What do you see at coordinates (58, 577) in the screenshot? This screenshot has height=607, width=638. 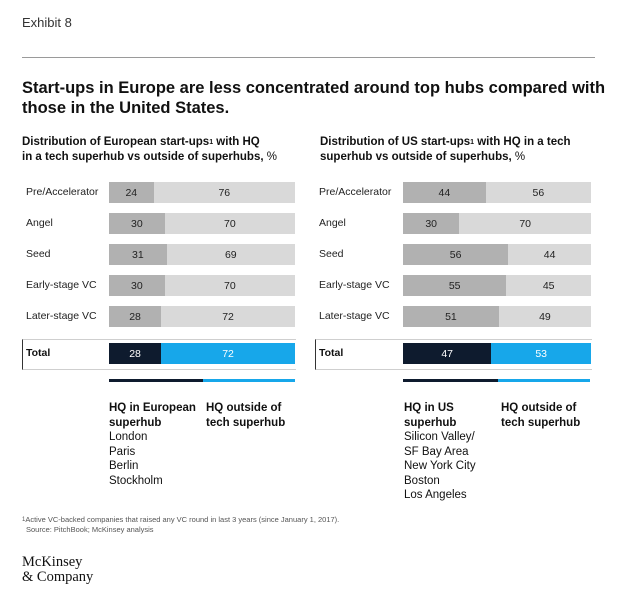 I see `logo-line-2: & Company` at bounding box center [58, 577].